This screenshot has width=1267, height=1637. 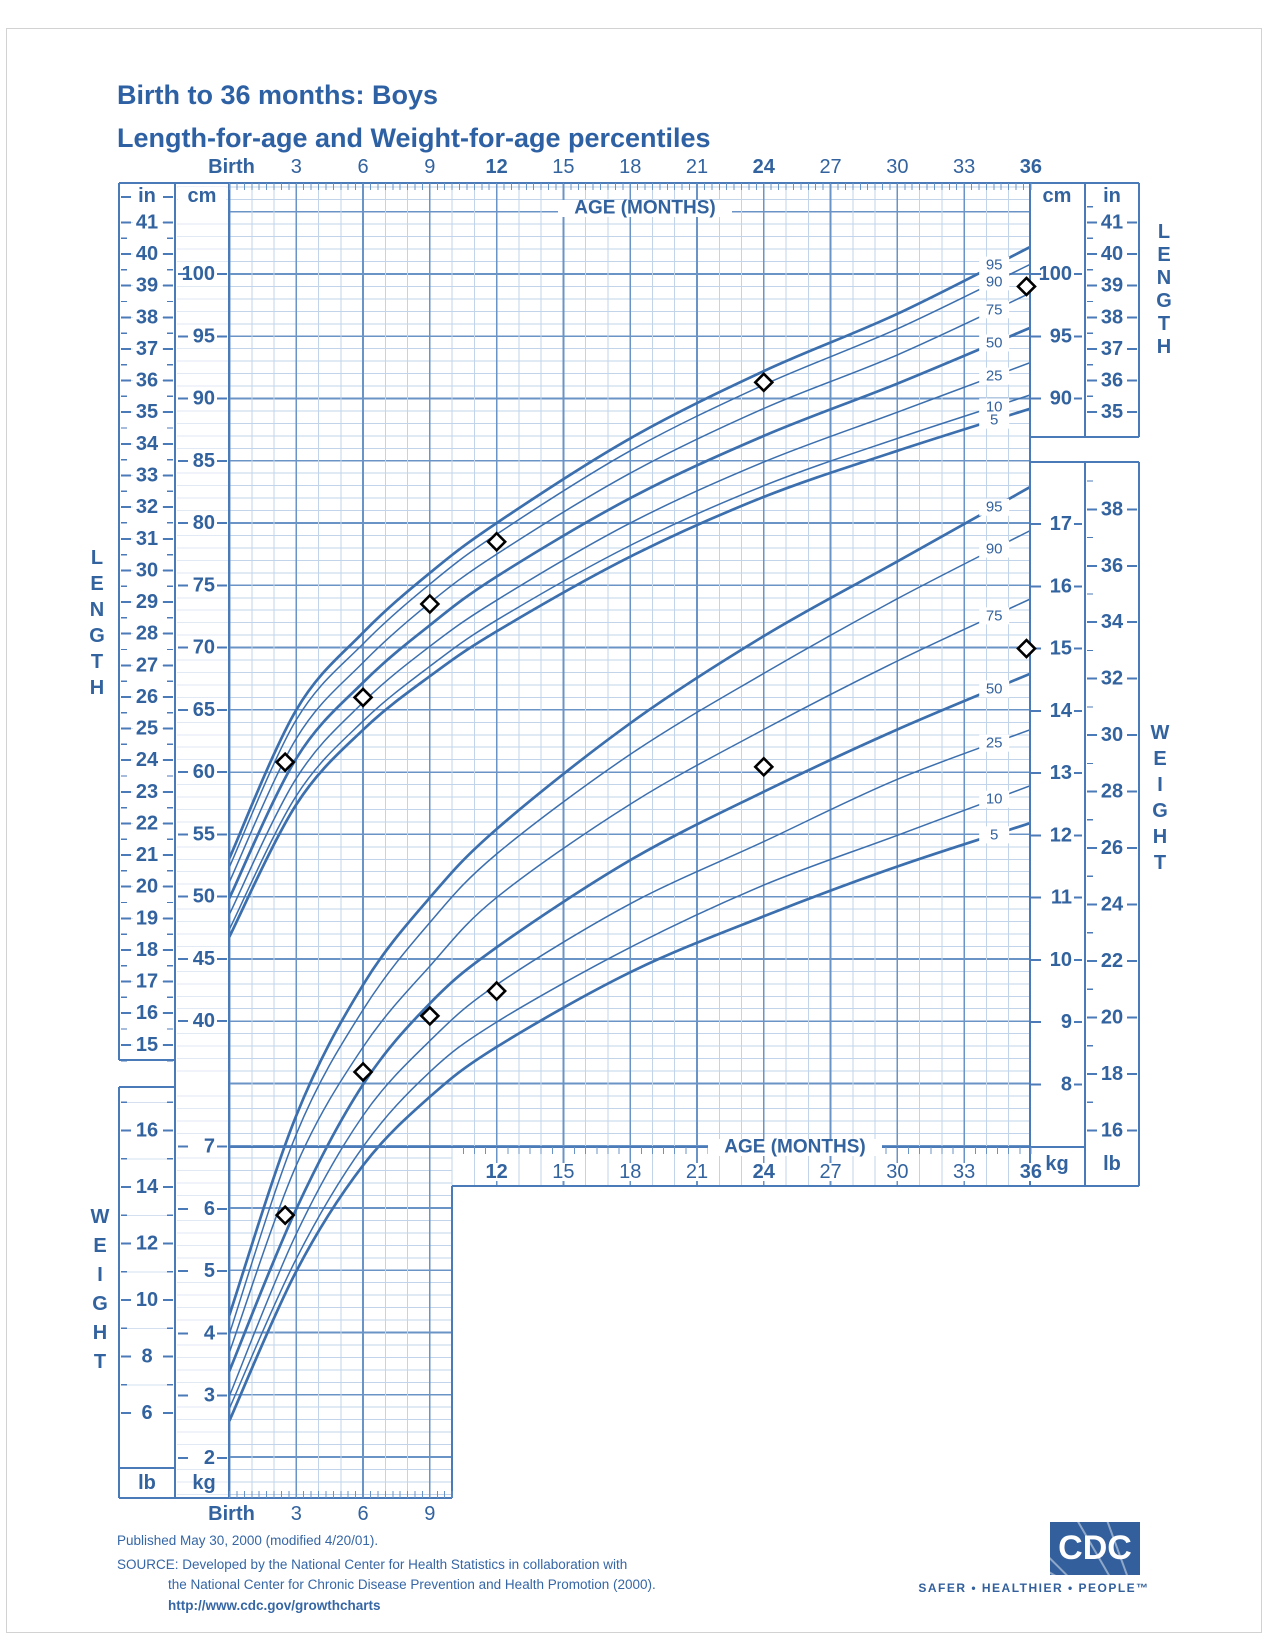 I want to click on length-in-left-label: 36, so click(x=147, y=381).